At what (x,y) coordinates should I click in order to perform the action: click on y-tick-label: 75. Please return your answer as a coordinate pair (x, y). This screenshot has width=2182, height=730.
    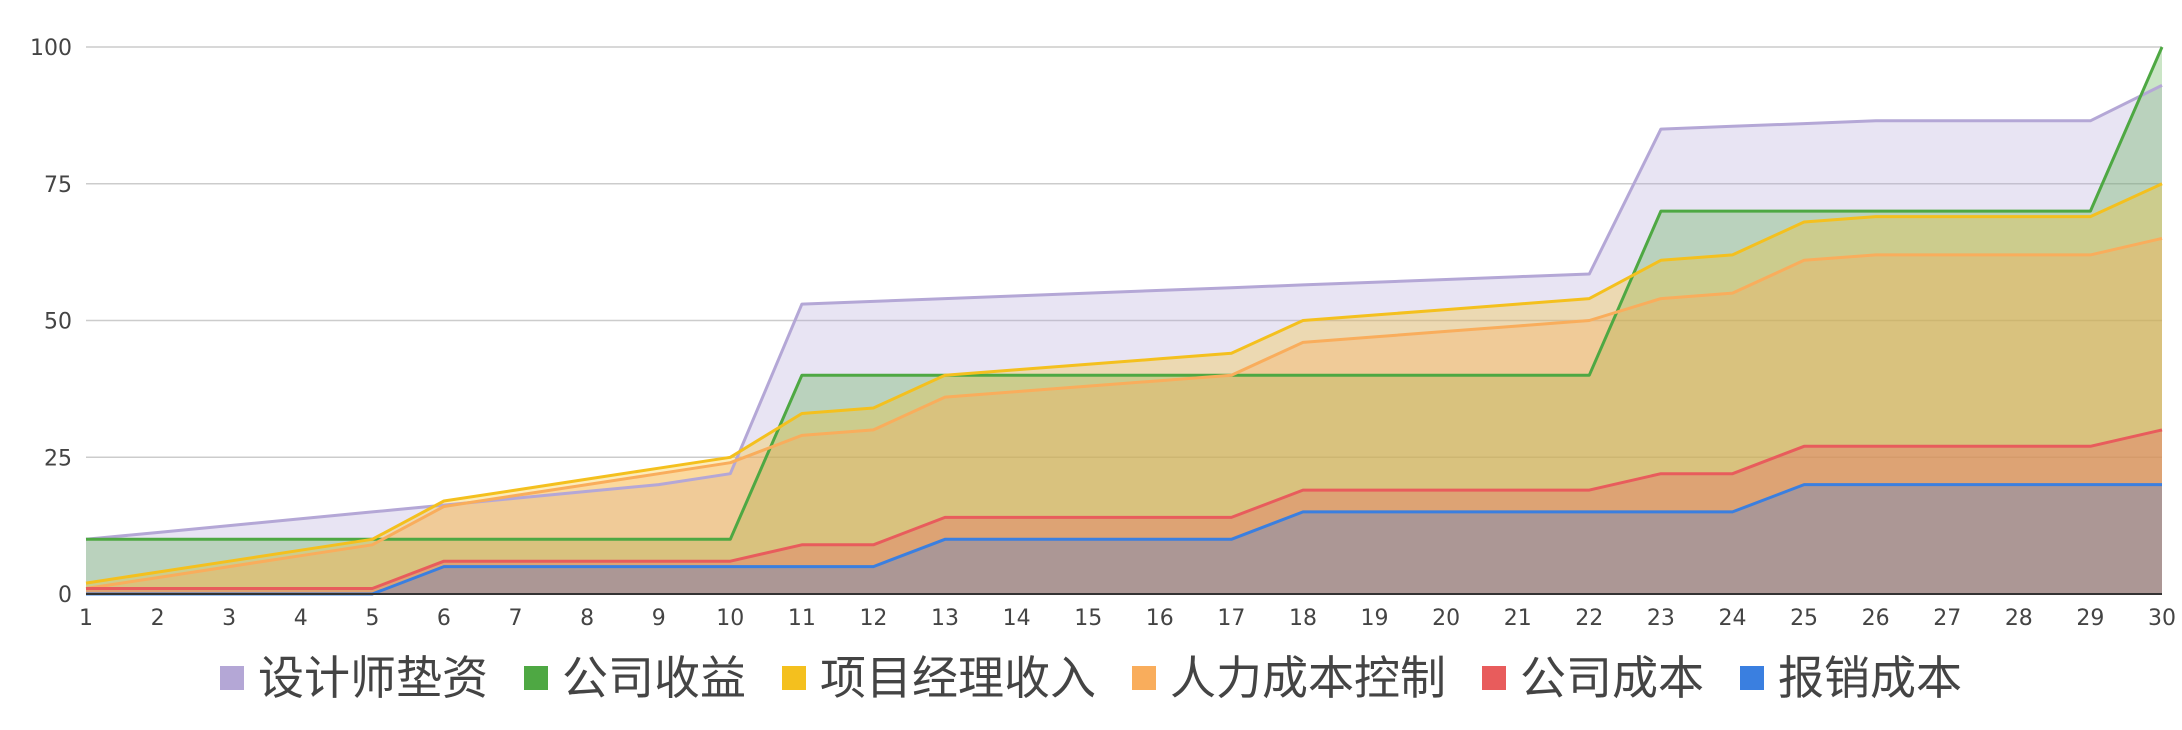
    Looking at the image, I should click on (58, 185).